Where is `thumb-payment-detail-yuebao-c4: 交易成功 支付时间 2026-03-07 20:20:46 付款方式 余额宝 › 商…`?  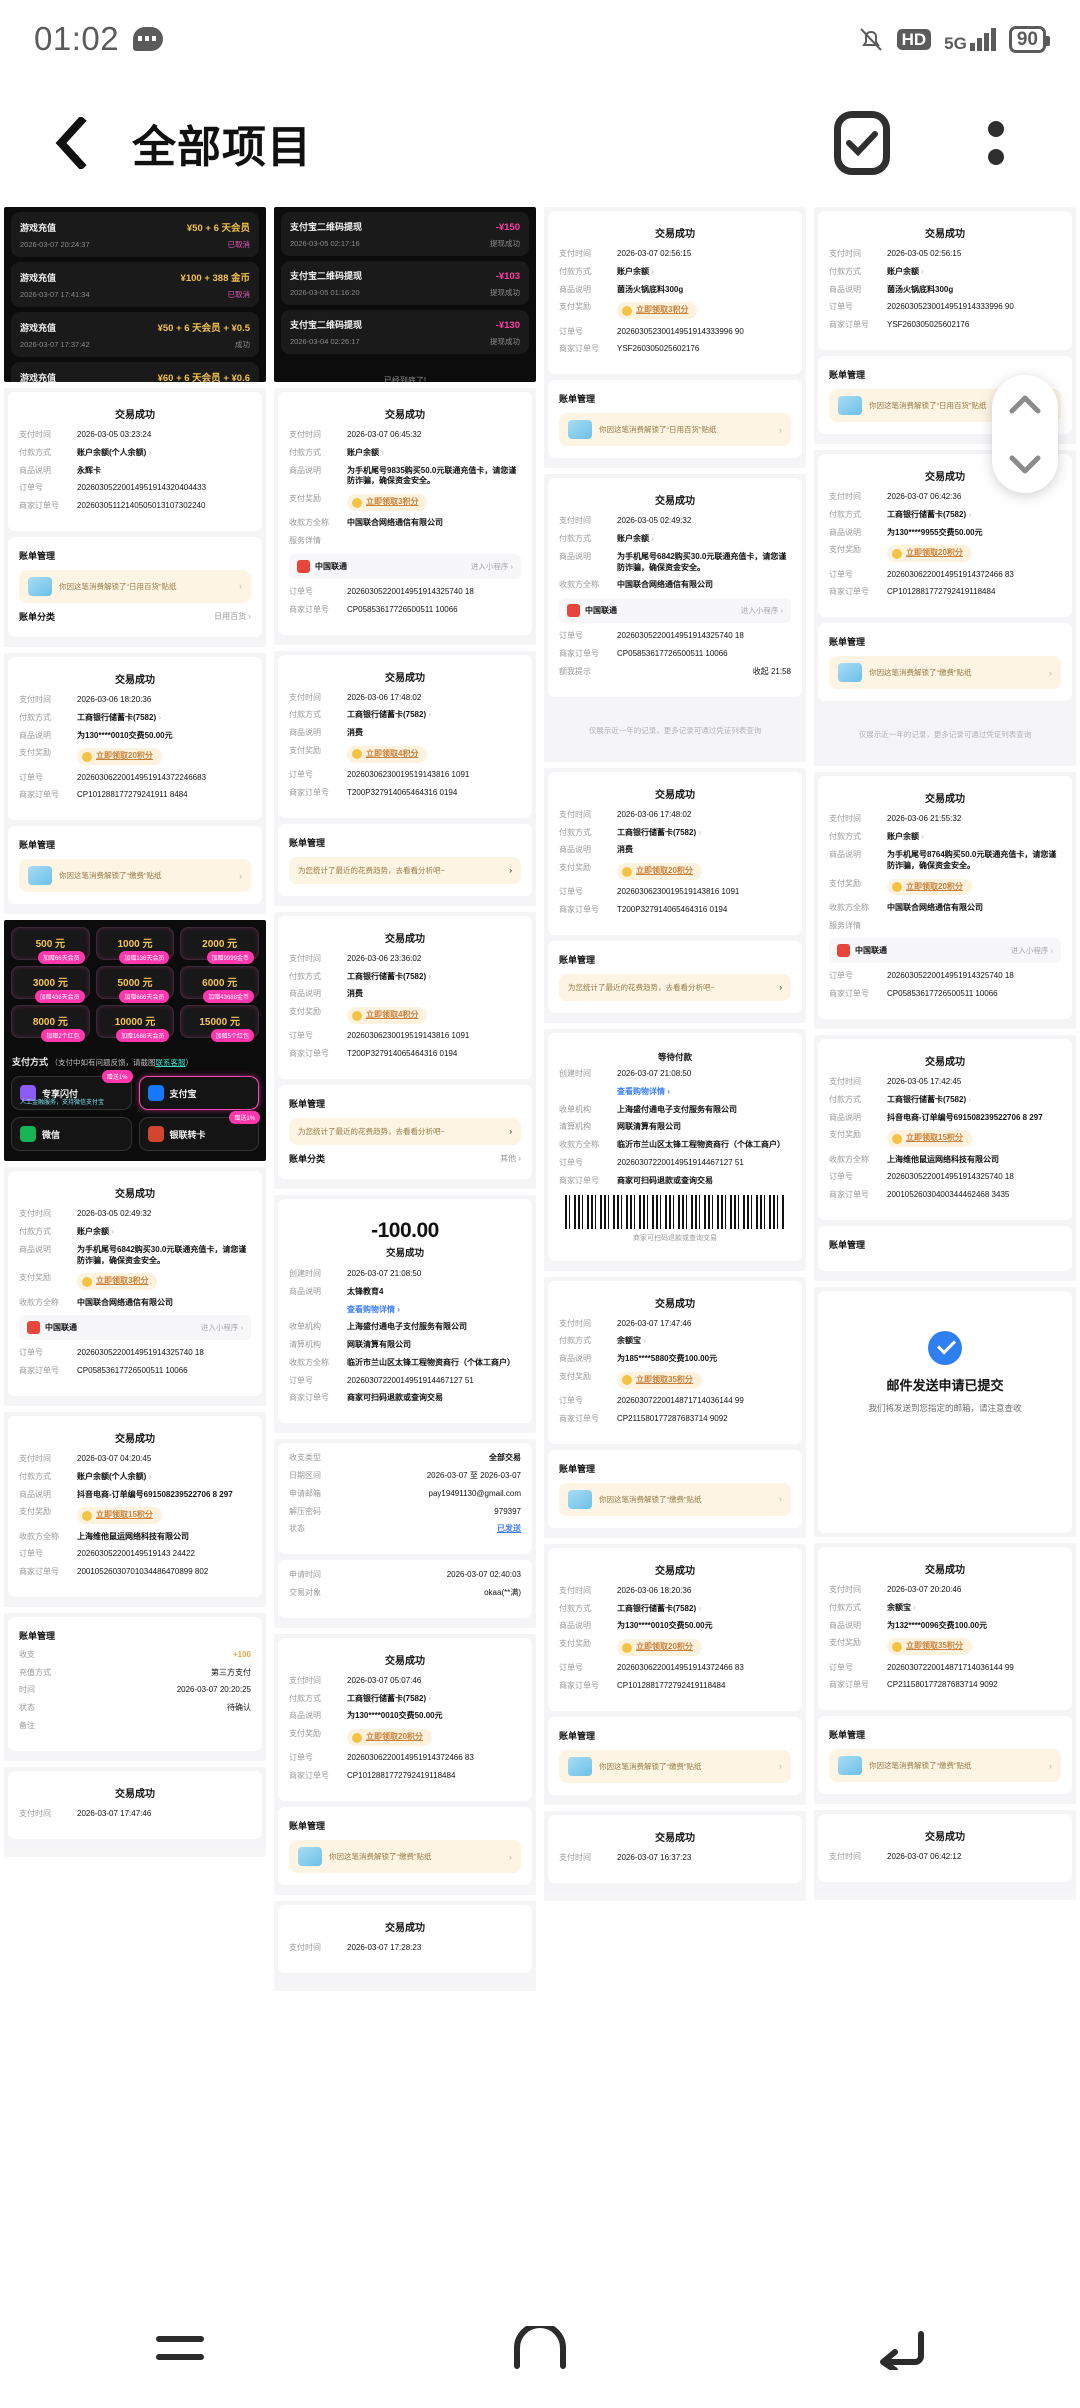
thumb-payment-detail-yuebao-c4: 交易成功 支付时间 2026-03-07 20:20:46 付款方式 余额宝 › 商… is located at coordinates (945, 1673).